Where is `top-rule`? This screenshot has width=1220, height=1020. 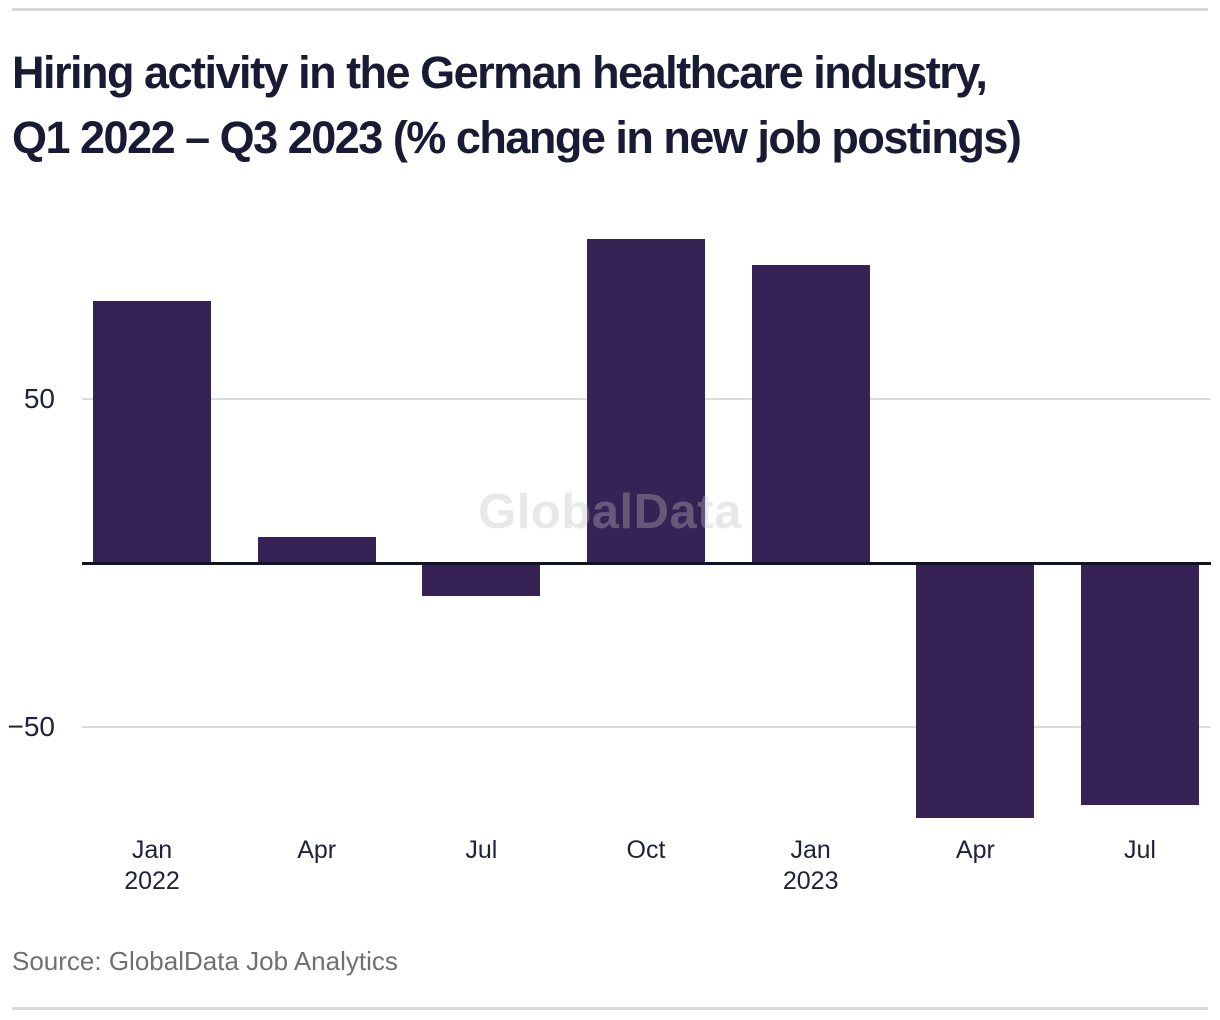 top-rule is located at coordinates (610, 9).